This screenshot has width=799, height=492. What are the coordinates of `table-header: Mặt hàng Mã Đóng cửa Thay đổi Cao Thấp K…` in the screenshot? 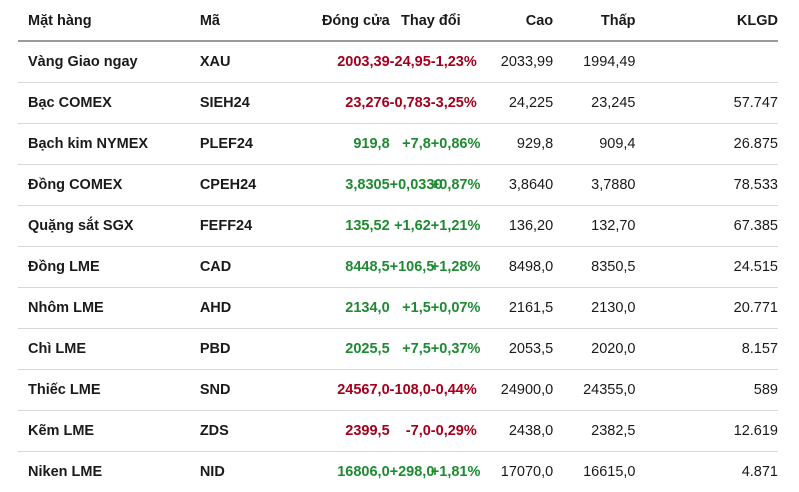 It's located at (398, 21).